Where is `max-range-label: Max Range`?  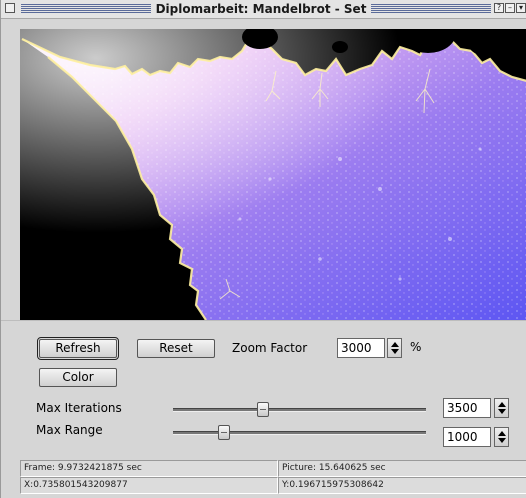 max-range-label: Max Range is located at coordinates (69, 430).